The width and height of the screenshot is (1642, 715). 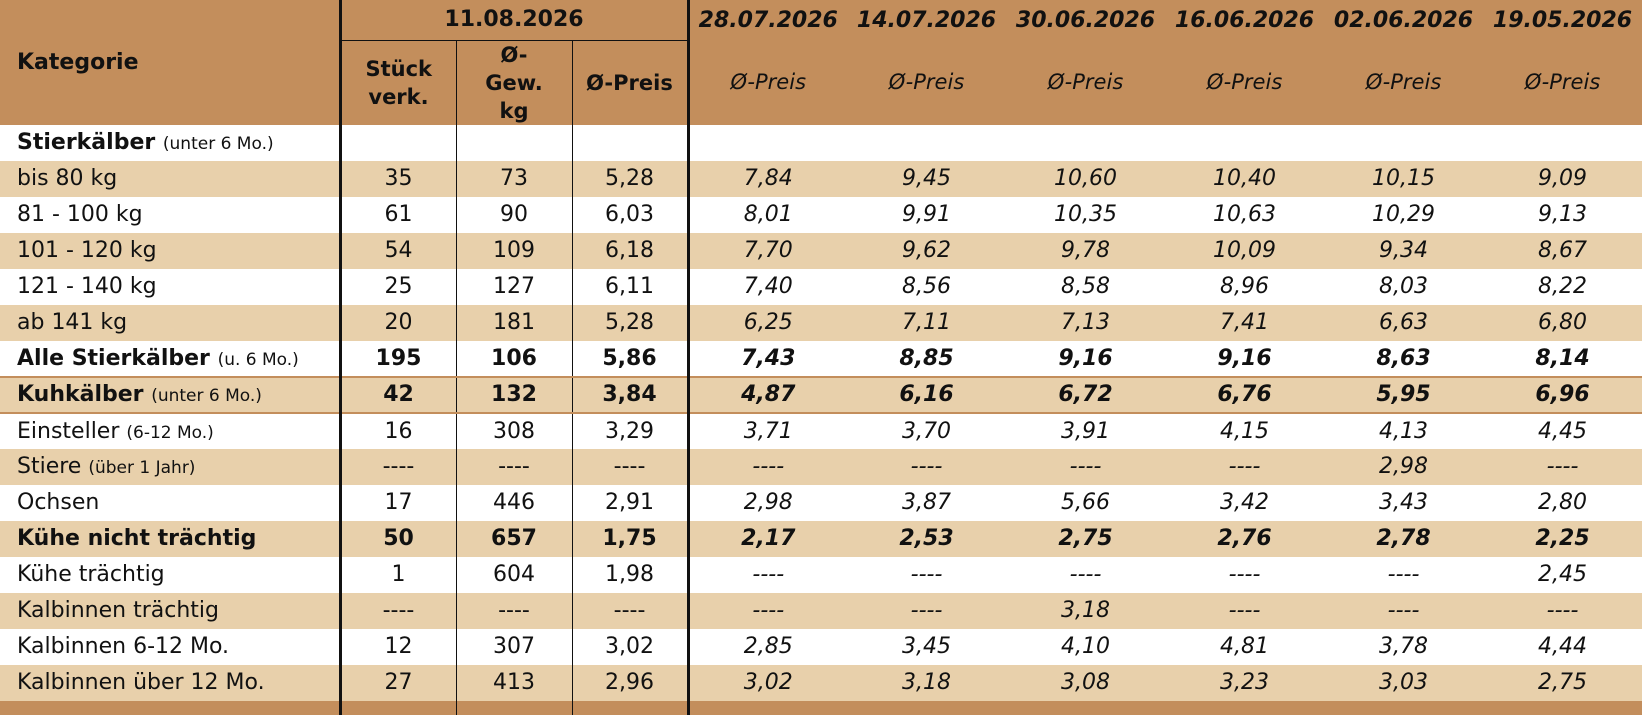 What do you see at coordinates (171, 178) in the screenshot?
I see `row-category: bis 80 kg` at bounding box center [171, 178].